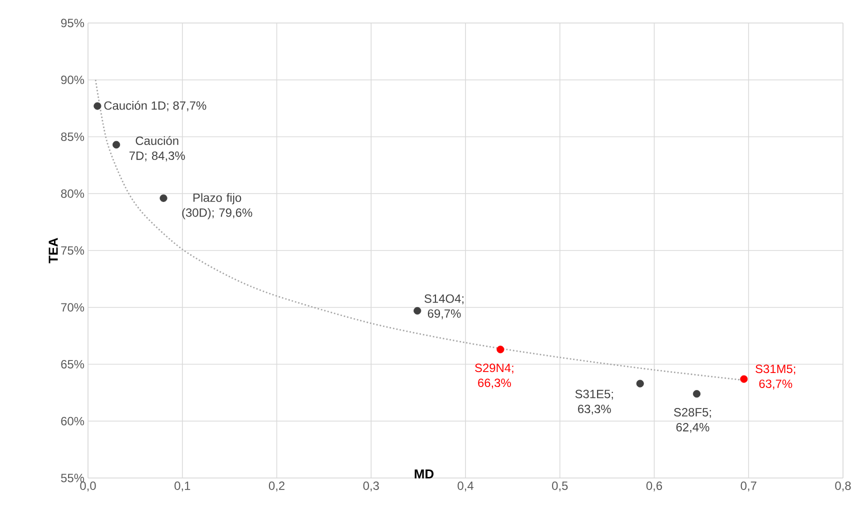 The image size is (856, 527). I want to click on annotation: S31M5; 63,7%, so click(776, 377).